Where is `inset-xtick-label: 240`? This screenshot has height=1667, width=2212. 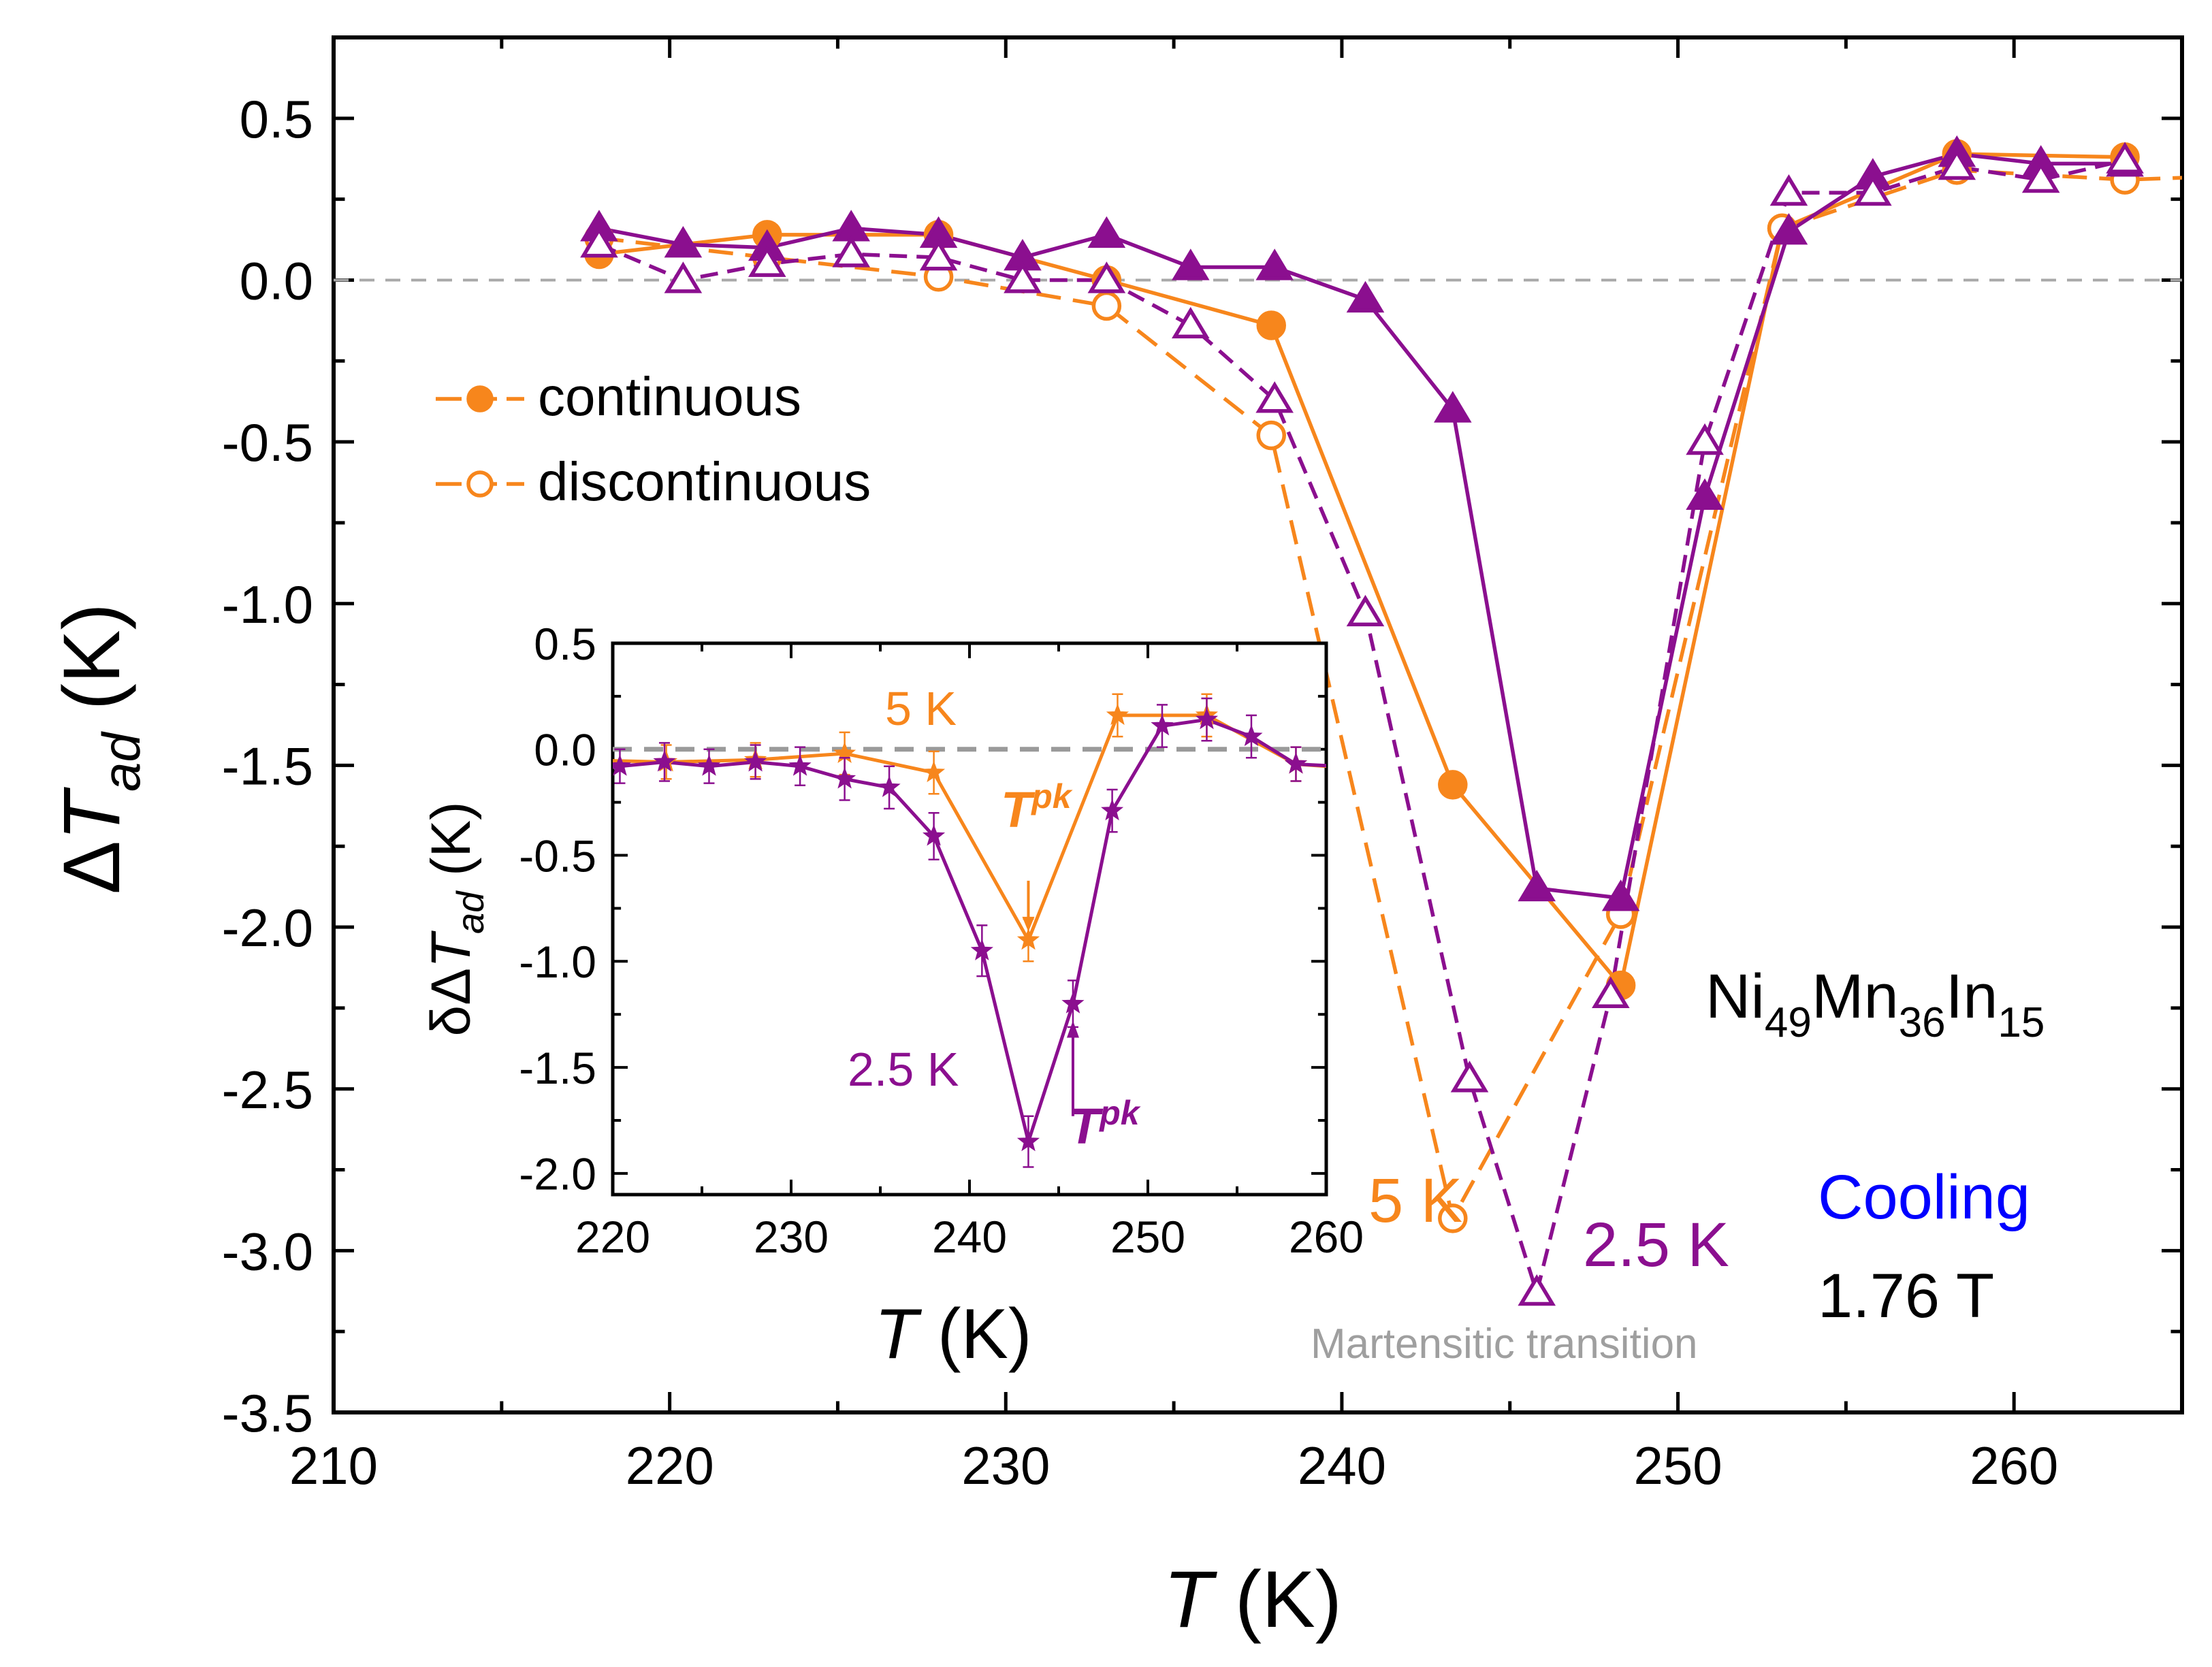 inset-xtick-label: 240 is located at coordinates (970, 1237).